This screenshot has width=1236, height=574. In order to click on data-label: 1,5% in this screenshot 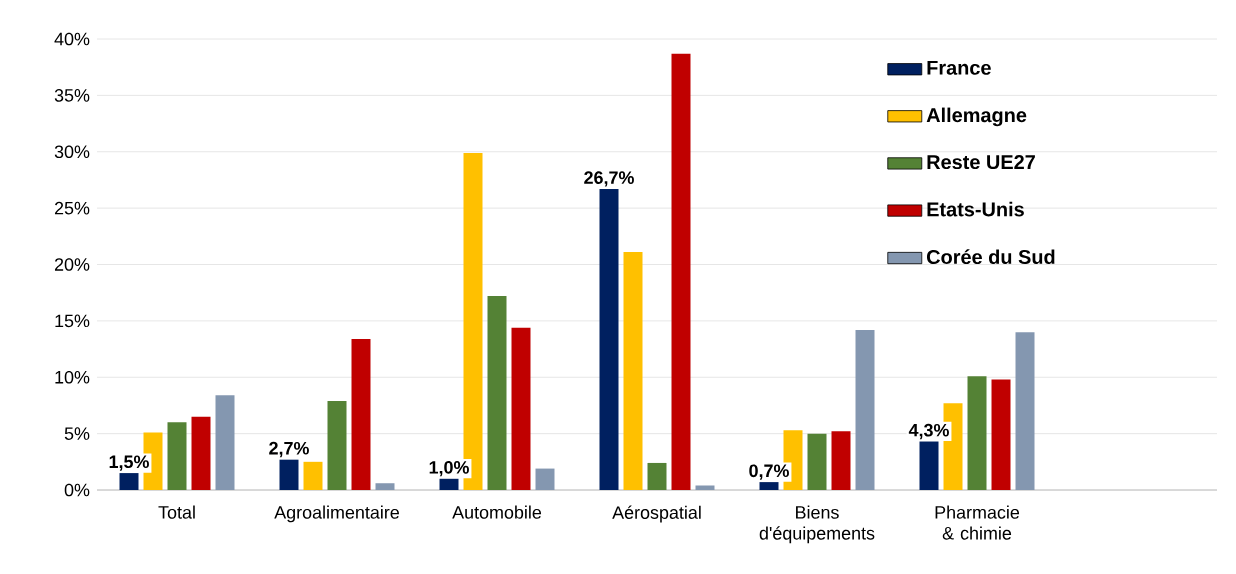, I will do `click(129, 463)`.